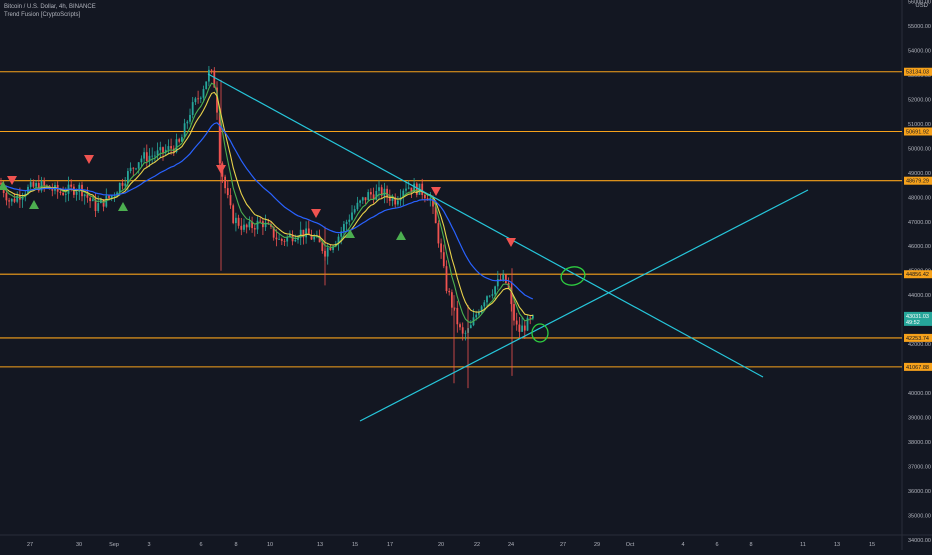 Image resolution: width=932 pixels, height=555 pixels. What do you see at coordinates (270, 545) in the screenshot?
I see `time-tick-label: 10` at bounding box center [270, 545].